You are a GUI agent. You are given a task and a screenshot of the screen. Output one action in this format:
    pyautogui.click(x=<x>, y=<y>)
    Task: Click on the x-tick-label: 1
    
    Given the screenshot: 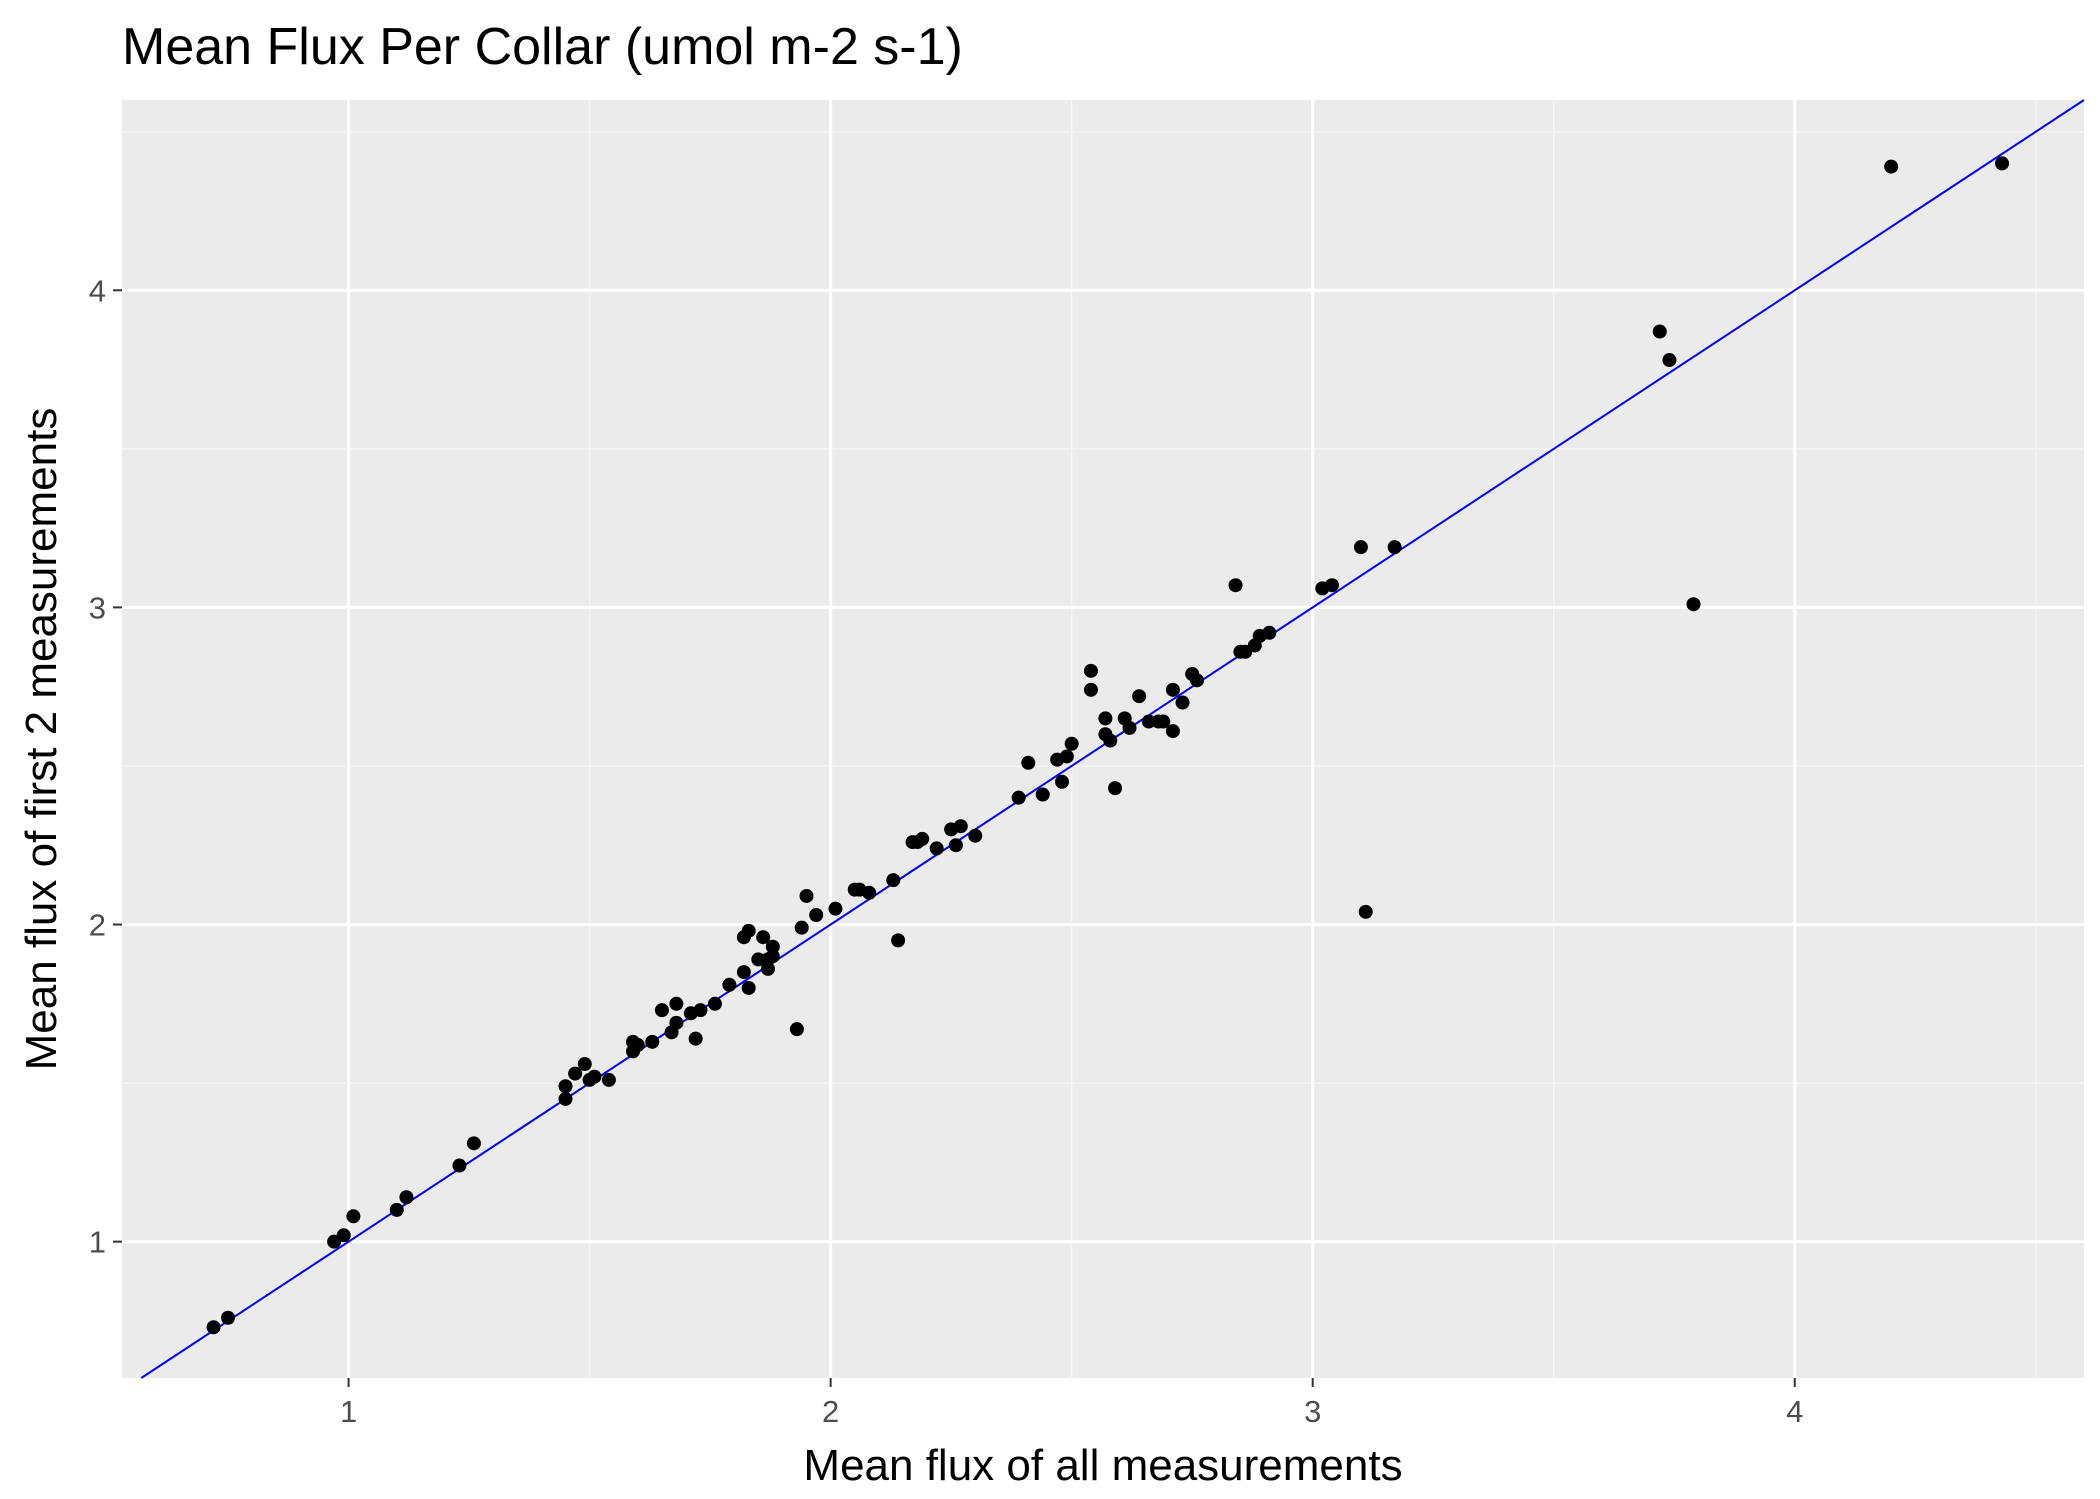 What is the action you would take?
    pyautogui.click(x=348, y=1411)
    